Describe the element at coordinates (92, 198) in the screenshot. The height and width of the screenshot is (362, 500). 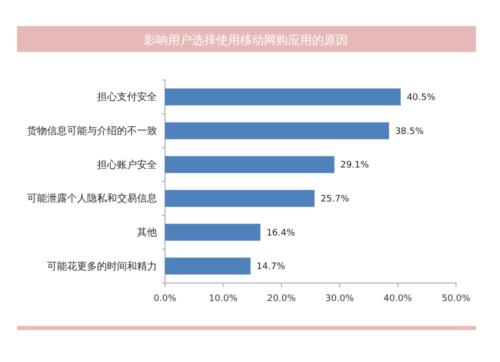
I see `y-tick-label: 可能泄露个人隐私和交易信息` at that location.